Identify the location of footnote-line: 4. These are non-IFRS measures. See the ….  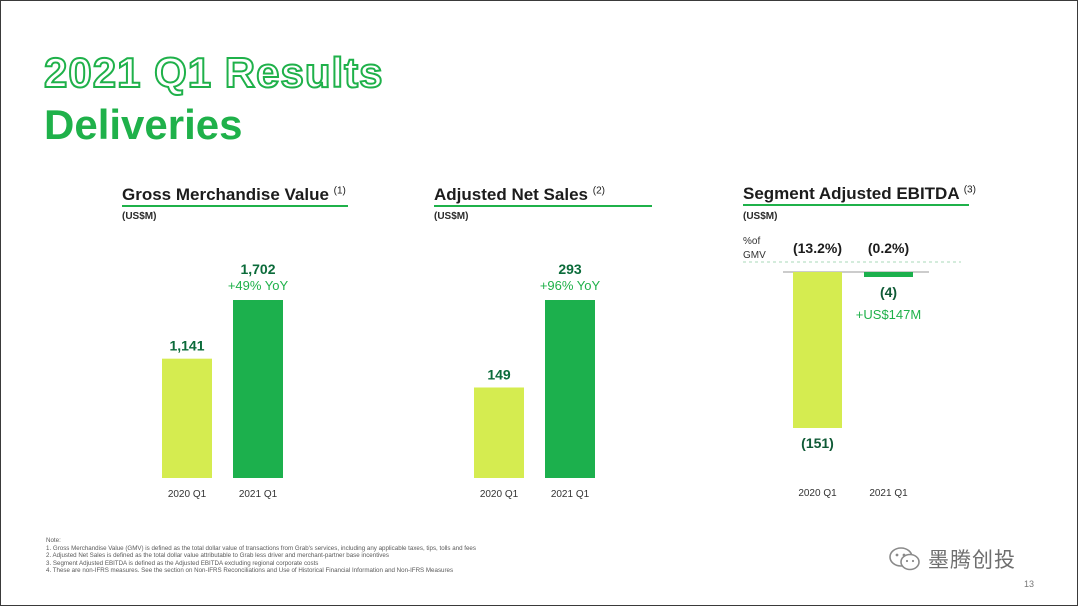
(250, 571).